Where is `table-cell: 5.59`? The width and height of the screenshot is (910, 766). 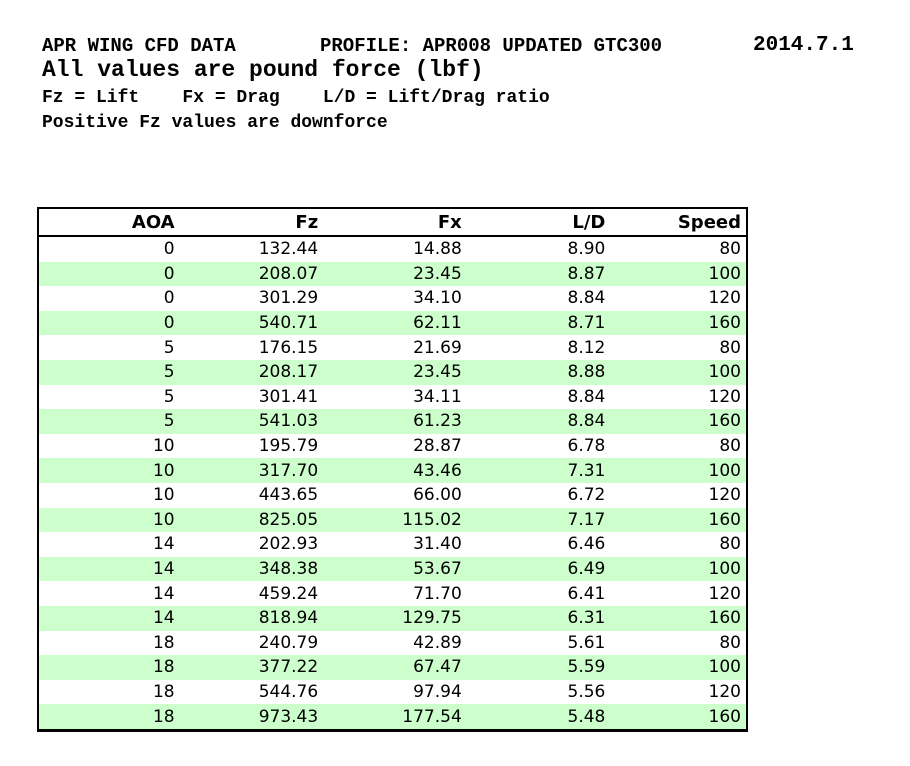 table-cell: 5.59 is located at coordinates (538, 667).